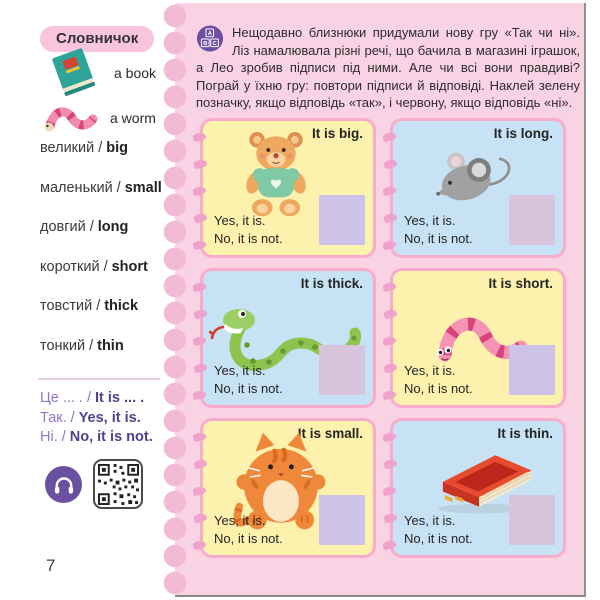 This screenshot has height=600, width=600. I want to click on abc-blocks-icon: AB C, so click(210, 38).